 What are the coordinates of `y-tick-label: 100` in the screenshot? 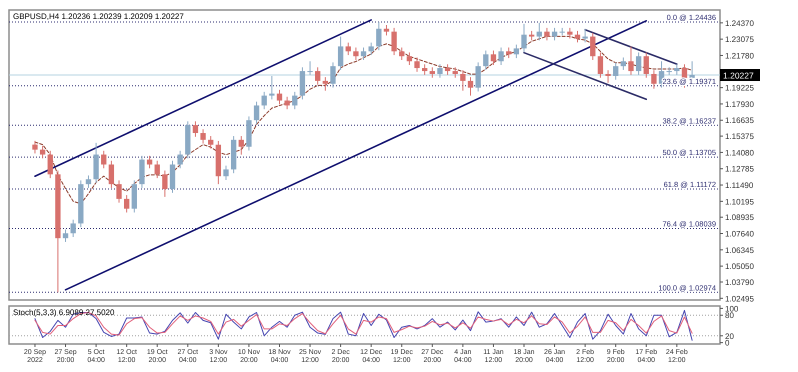 It's located at (732, 309).